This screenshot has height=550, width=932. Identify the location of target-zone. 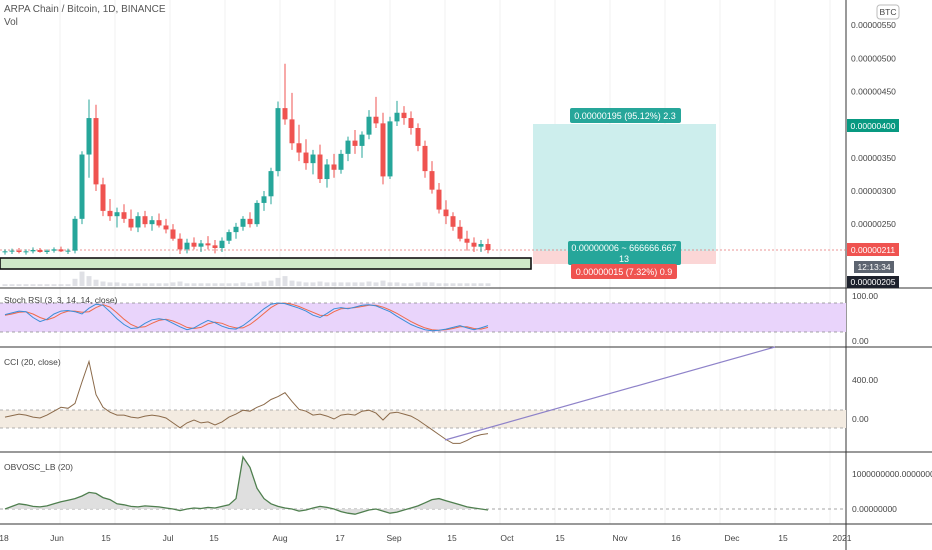
(624, 187).